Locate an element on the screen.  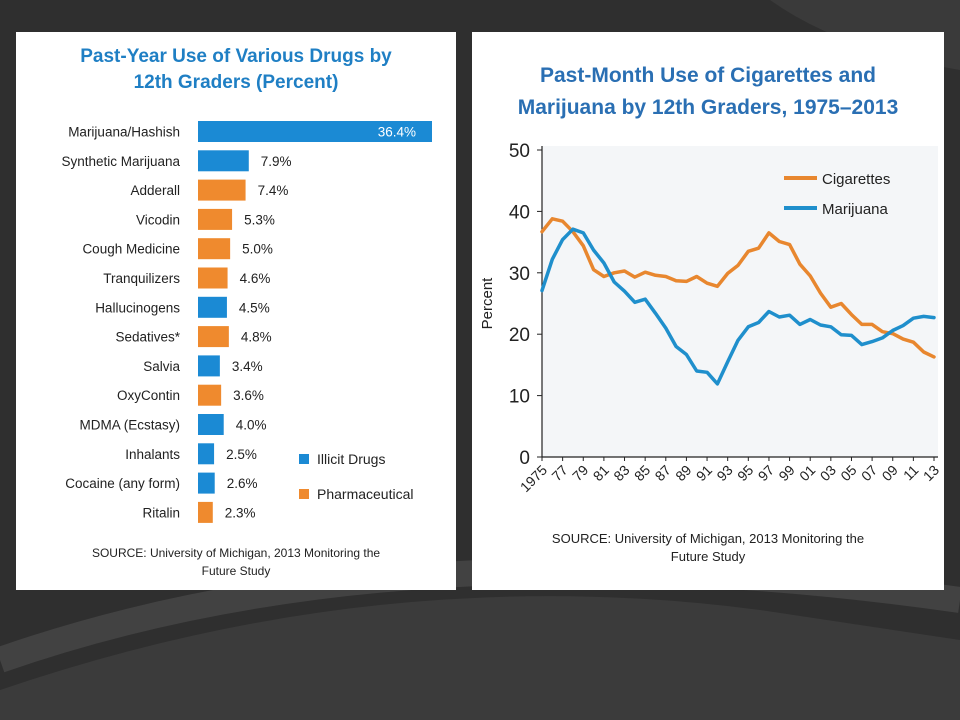
x-tick-label: 95 is located at coordinates (745, 473).